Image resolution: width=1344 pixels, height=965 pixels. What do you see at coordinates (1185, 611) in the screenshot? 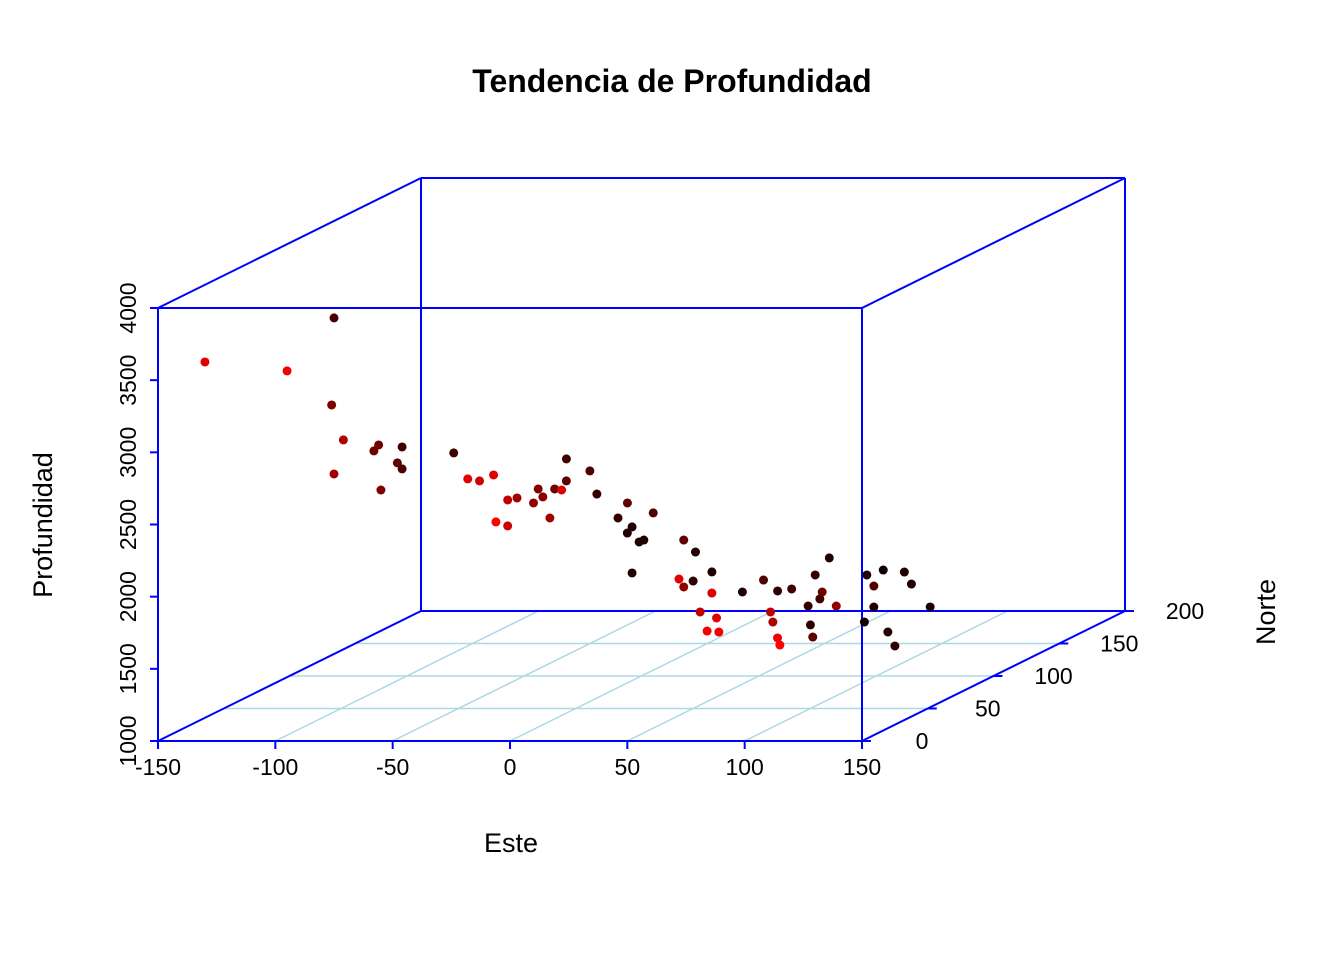
I see `y-tick-label: 200` at bounding box center [1185, 611].